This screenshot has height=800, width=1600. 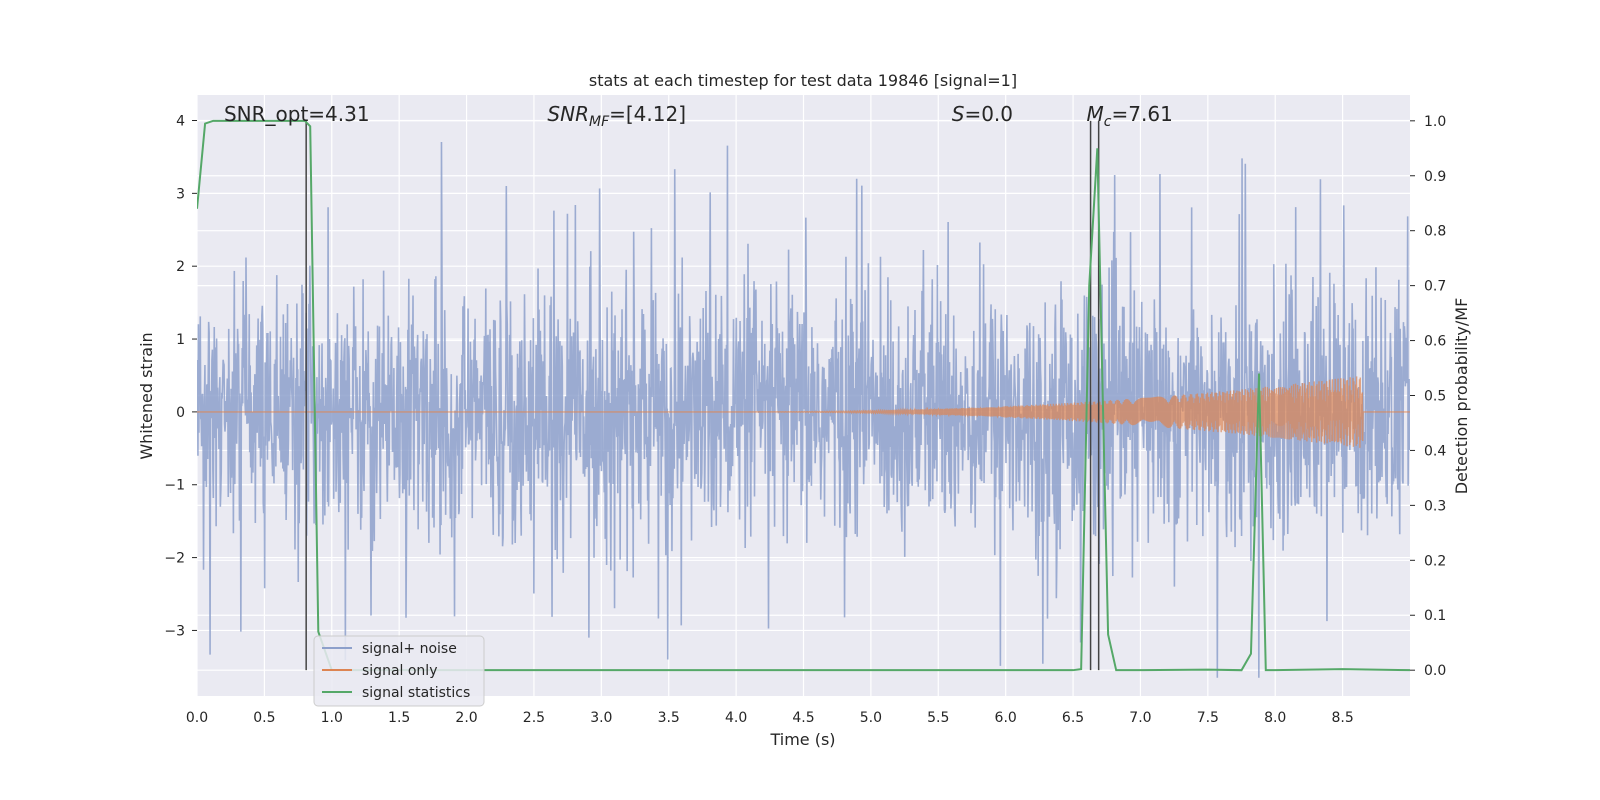 I want to click on y-left-tick-label: 0, so click(x=180, y=413).